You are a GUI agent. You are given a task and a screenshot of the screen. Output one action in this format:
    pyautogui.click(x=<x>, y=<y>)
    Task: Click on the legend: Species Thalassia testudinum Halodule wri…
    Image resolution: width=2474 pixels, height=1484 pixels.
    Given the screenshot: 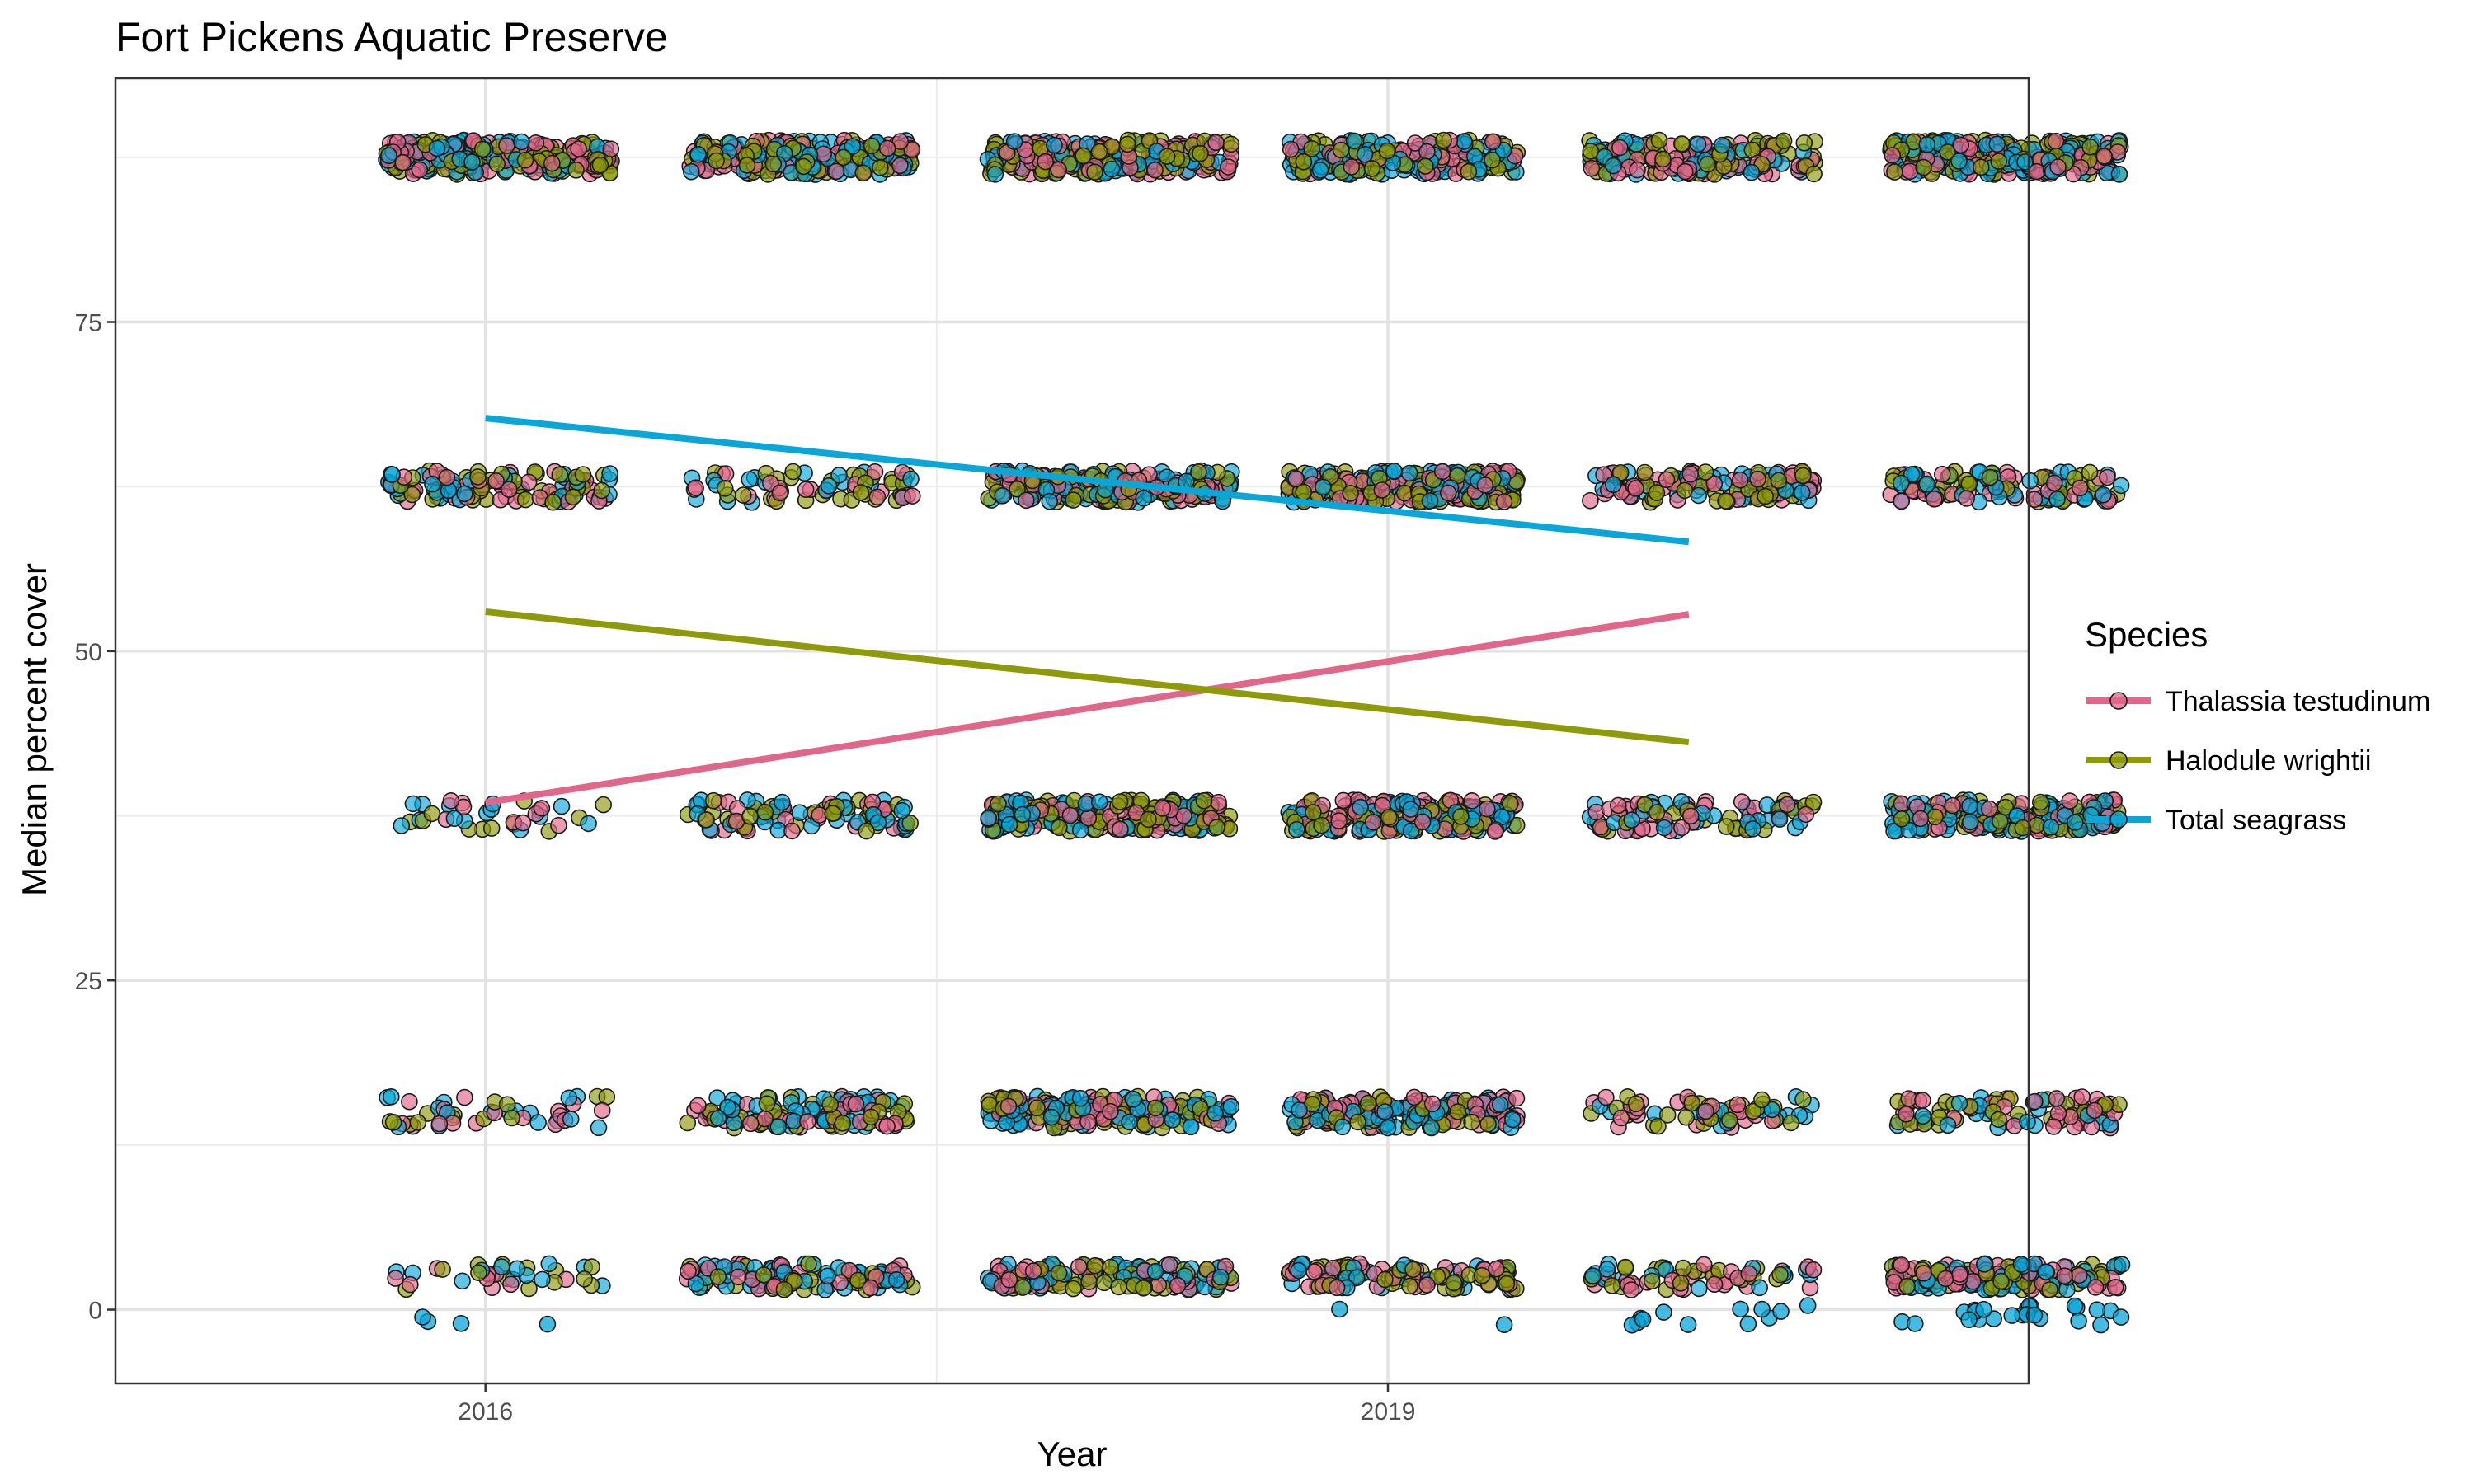 What is the action you would take?
    pyautogui.click(x=2257, y=725)
    